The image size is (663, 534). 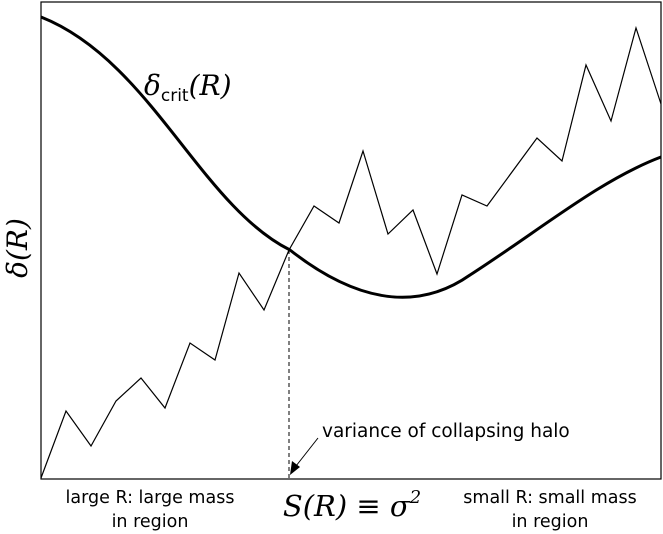 I want to click on right-caption: small R: small mass in region, so click(x=550, y=510).